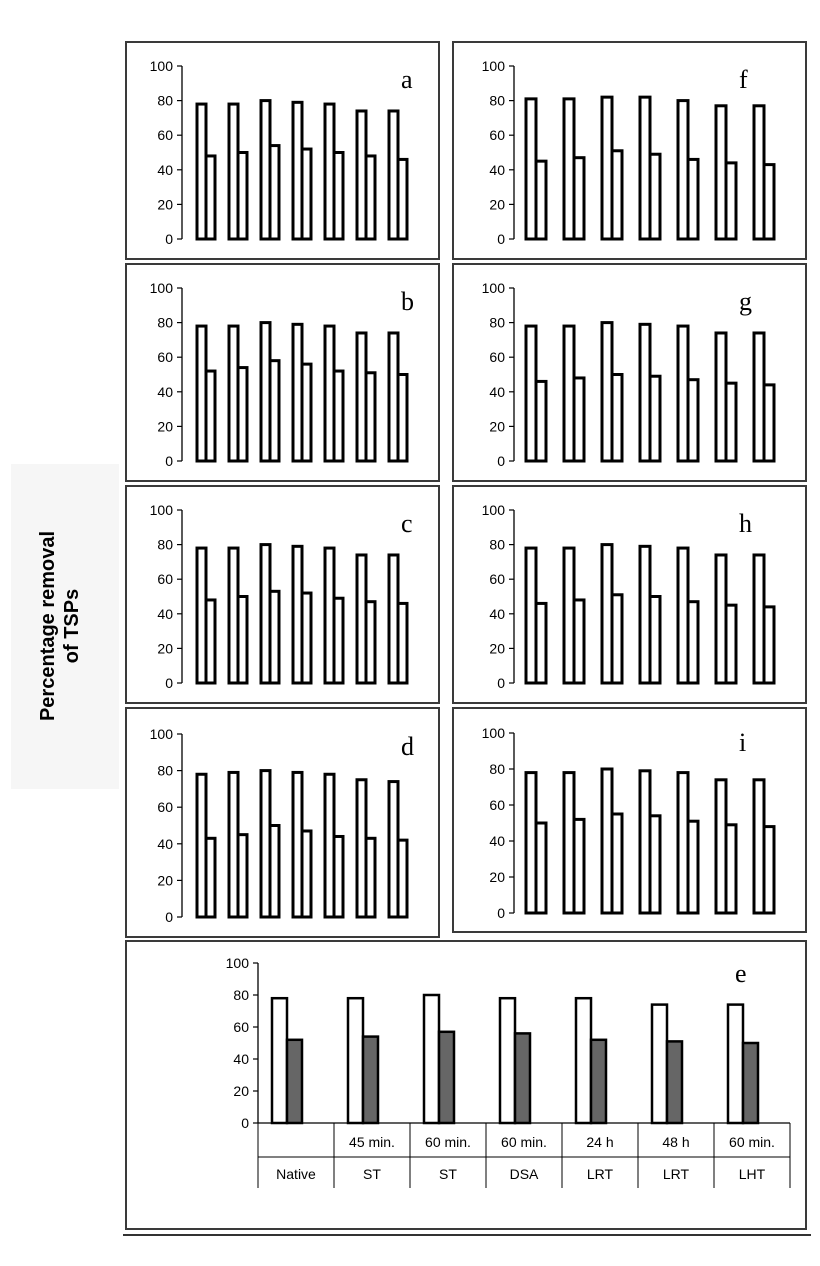 This screenshot has width=820, height=1266. I want to click on panel-a: 0 20 40 60 80 100 a, so click(282, 150).